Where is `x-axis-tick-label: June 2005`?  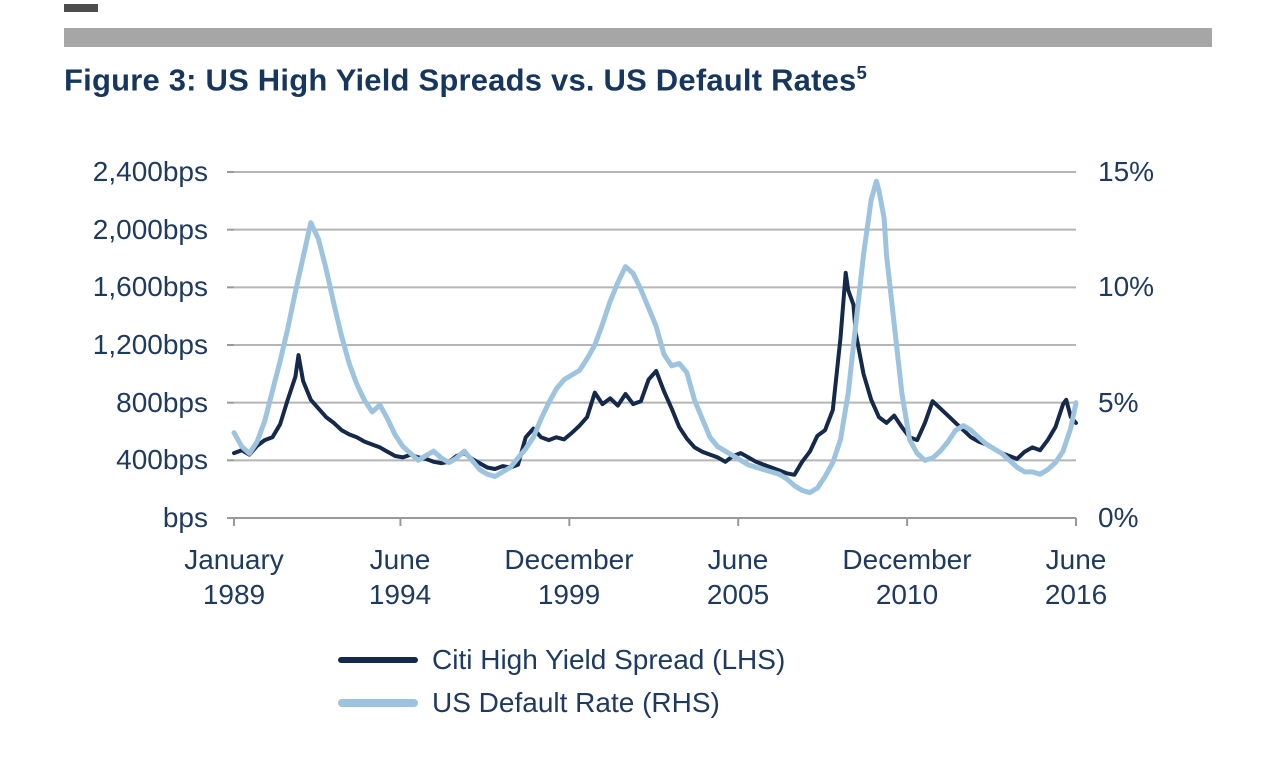 x-axis-tick-label: June 2005 is located at coordinates (738, 577).